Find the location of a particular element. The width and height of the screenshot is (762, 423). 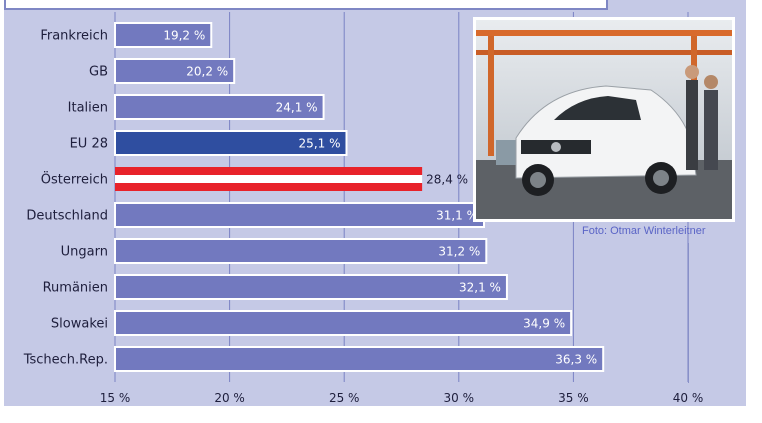

category-label: Ungarn is located at coordinates (84, 252).